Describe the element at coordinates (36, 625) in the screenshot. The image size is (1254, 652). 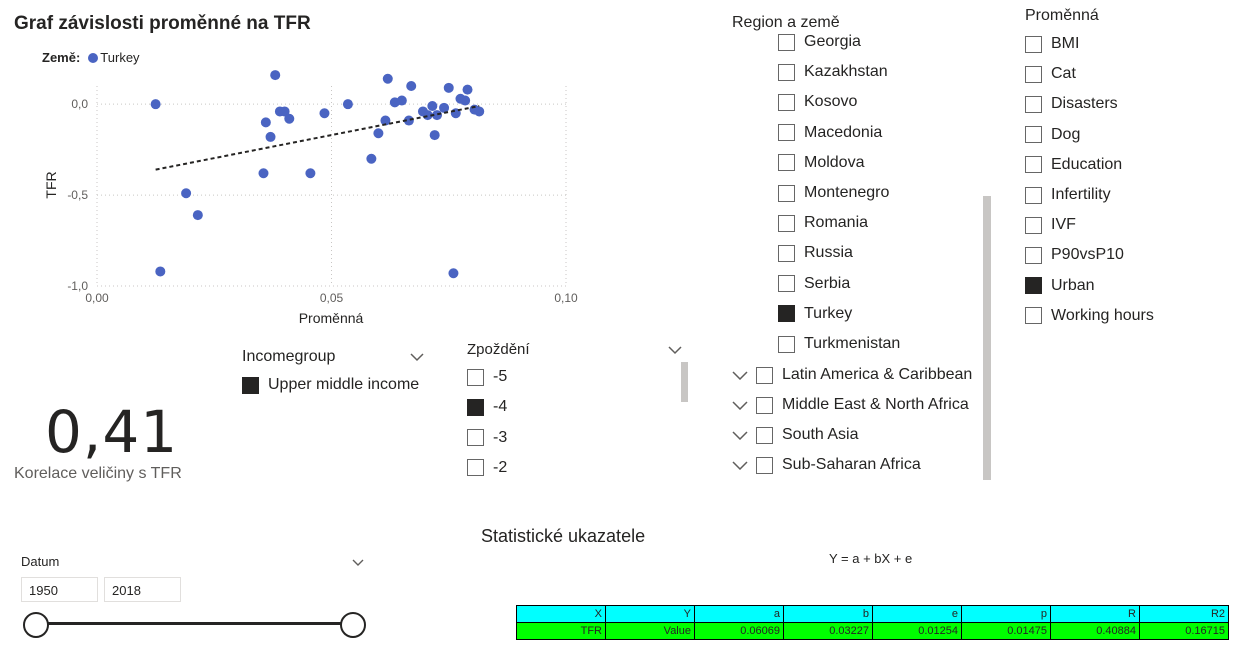
I see `date-slider-start-handle` at that location.